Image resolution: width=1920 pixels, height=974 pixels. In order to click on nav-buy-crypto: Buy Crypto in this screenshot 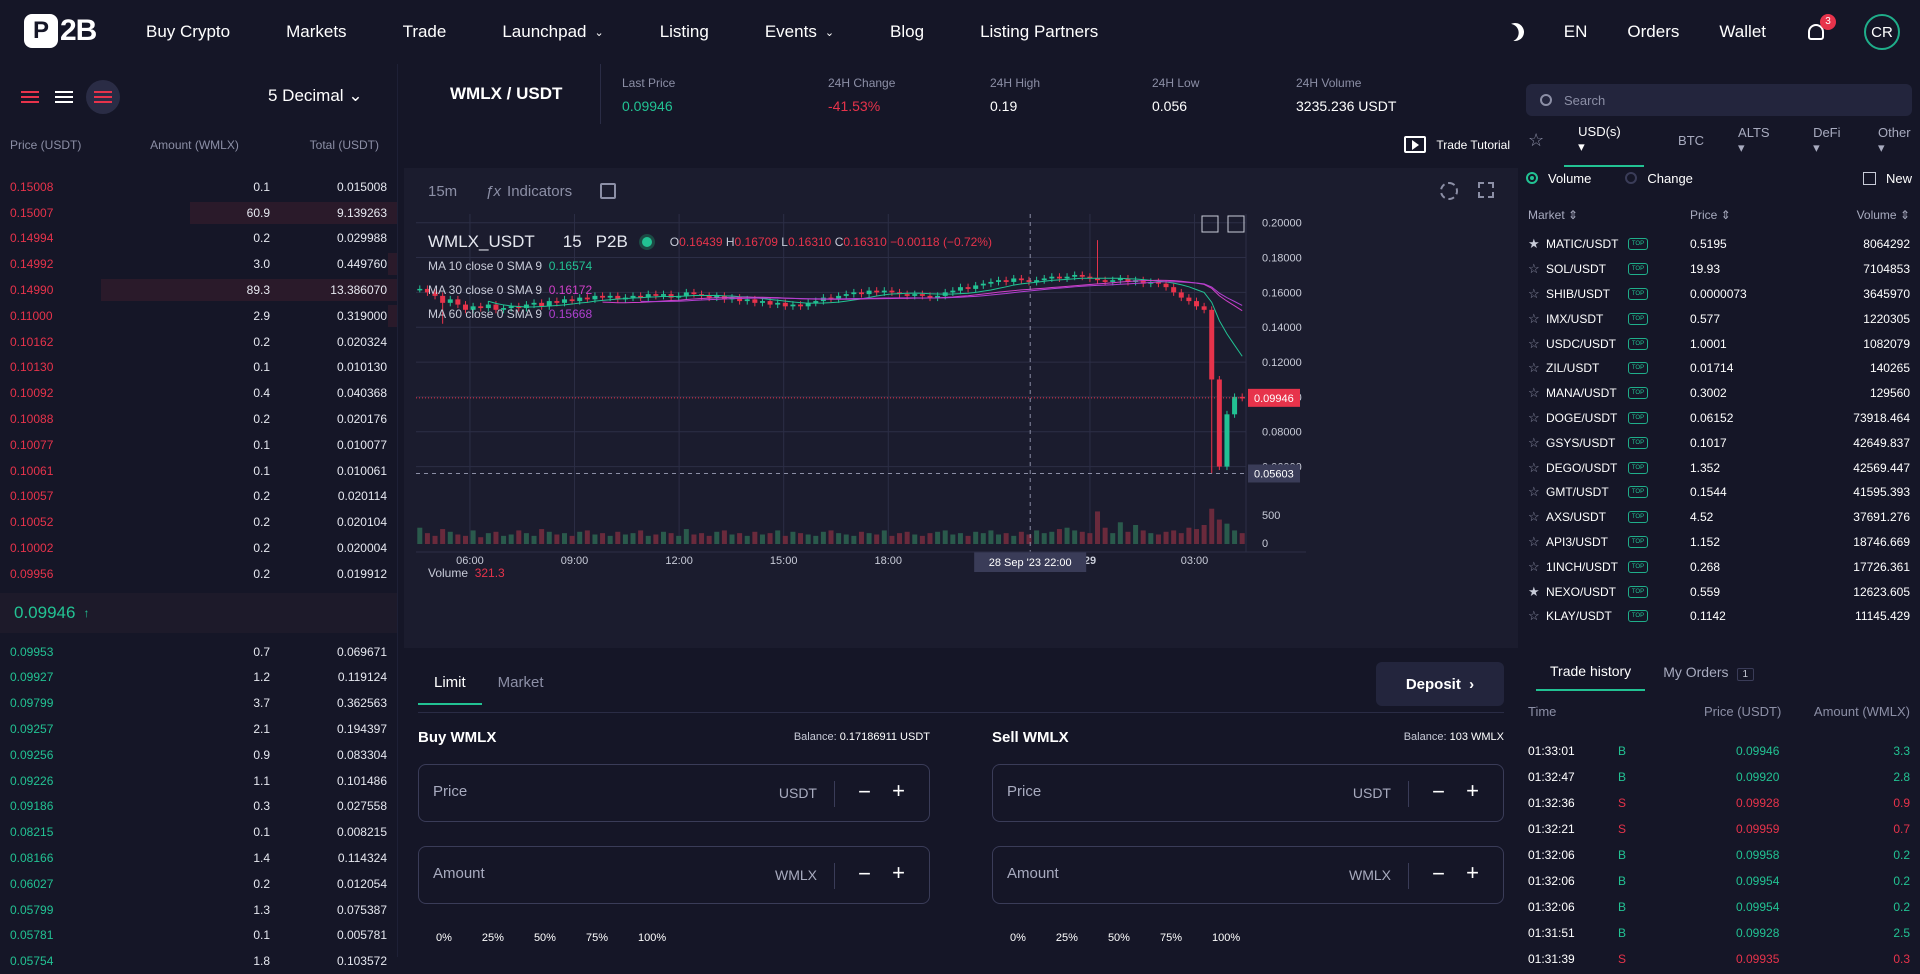, I will do `click(188, 32)`.